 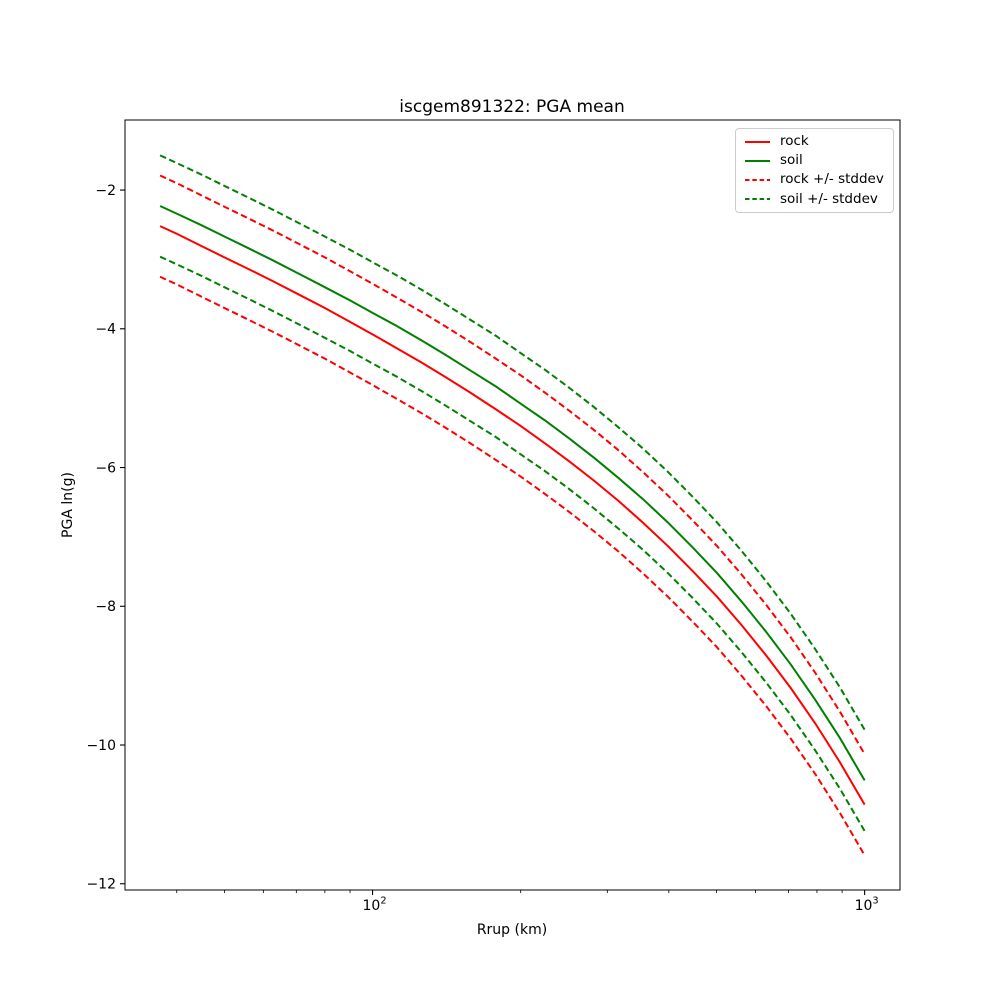 I want to click on y-tick-label: −10, so click(x=101, y=746).